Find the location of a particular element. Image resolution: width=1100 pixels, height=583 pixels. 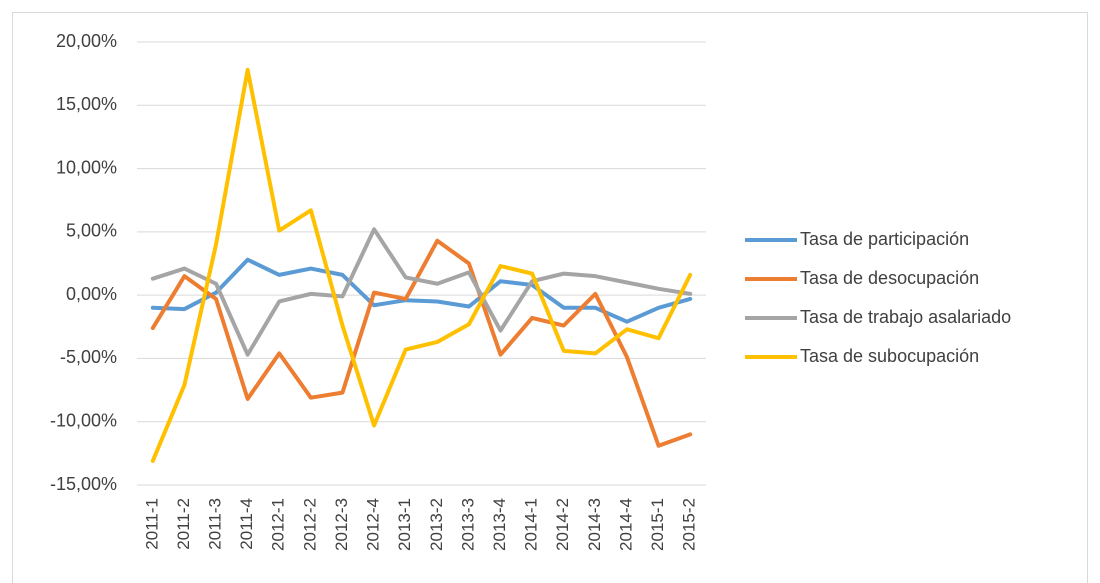

y-tick-label: 0,00% is located at coordinates (91, 294).